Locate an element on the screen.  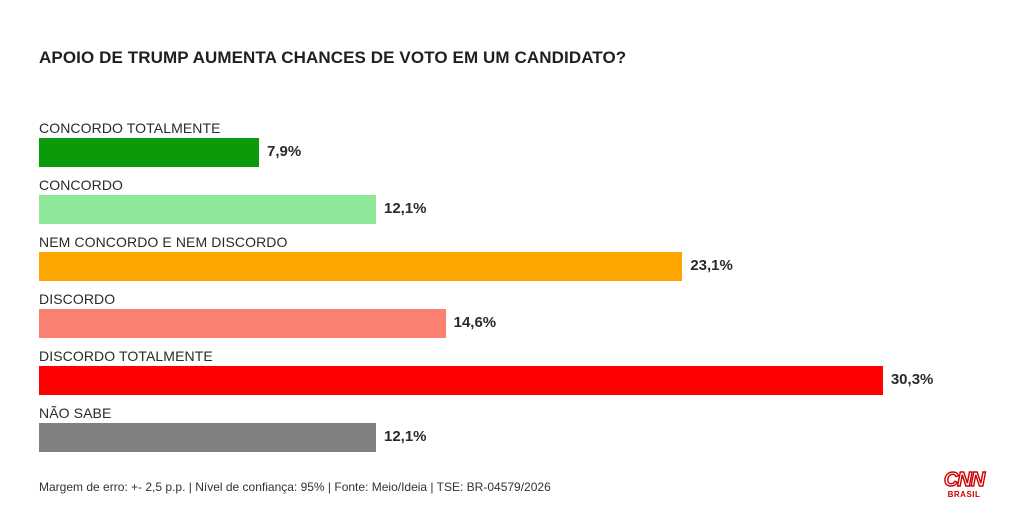
value-label: 23,1% is located at coordinates (711, 265).